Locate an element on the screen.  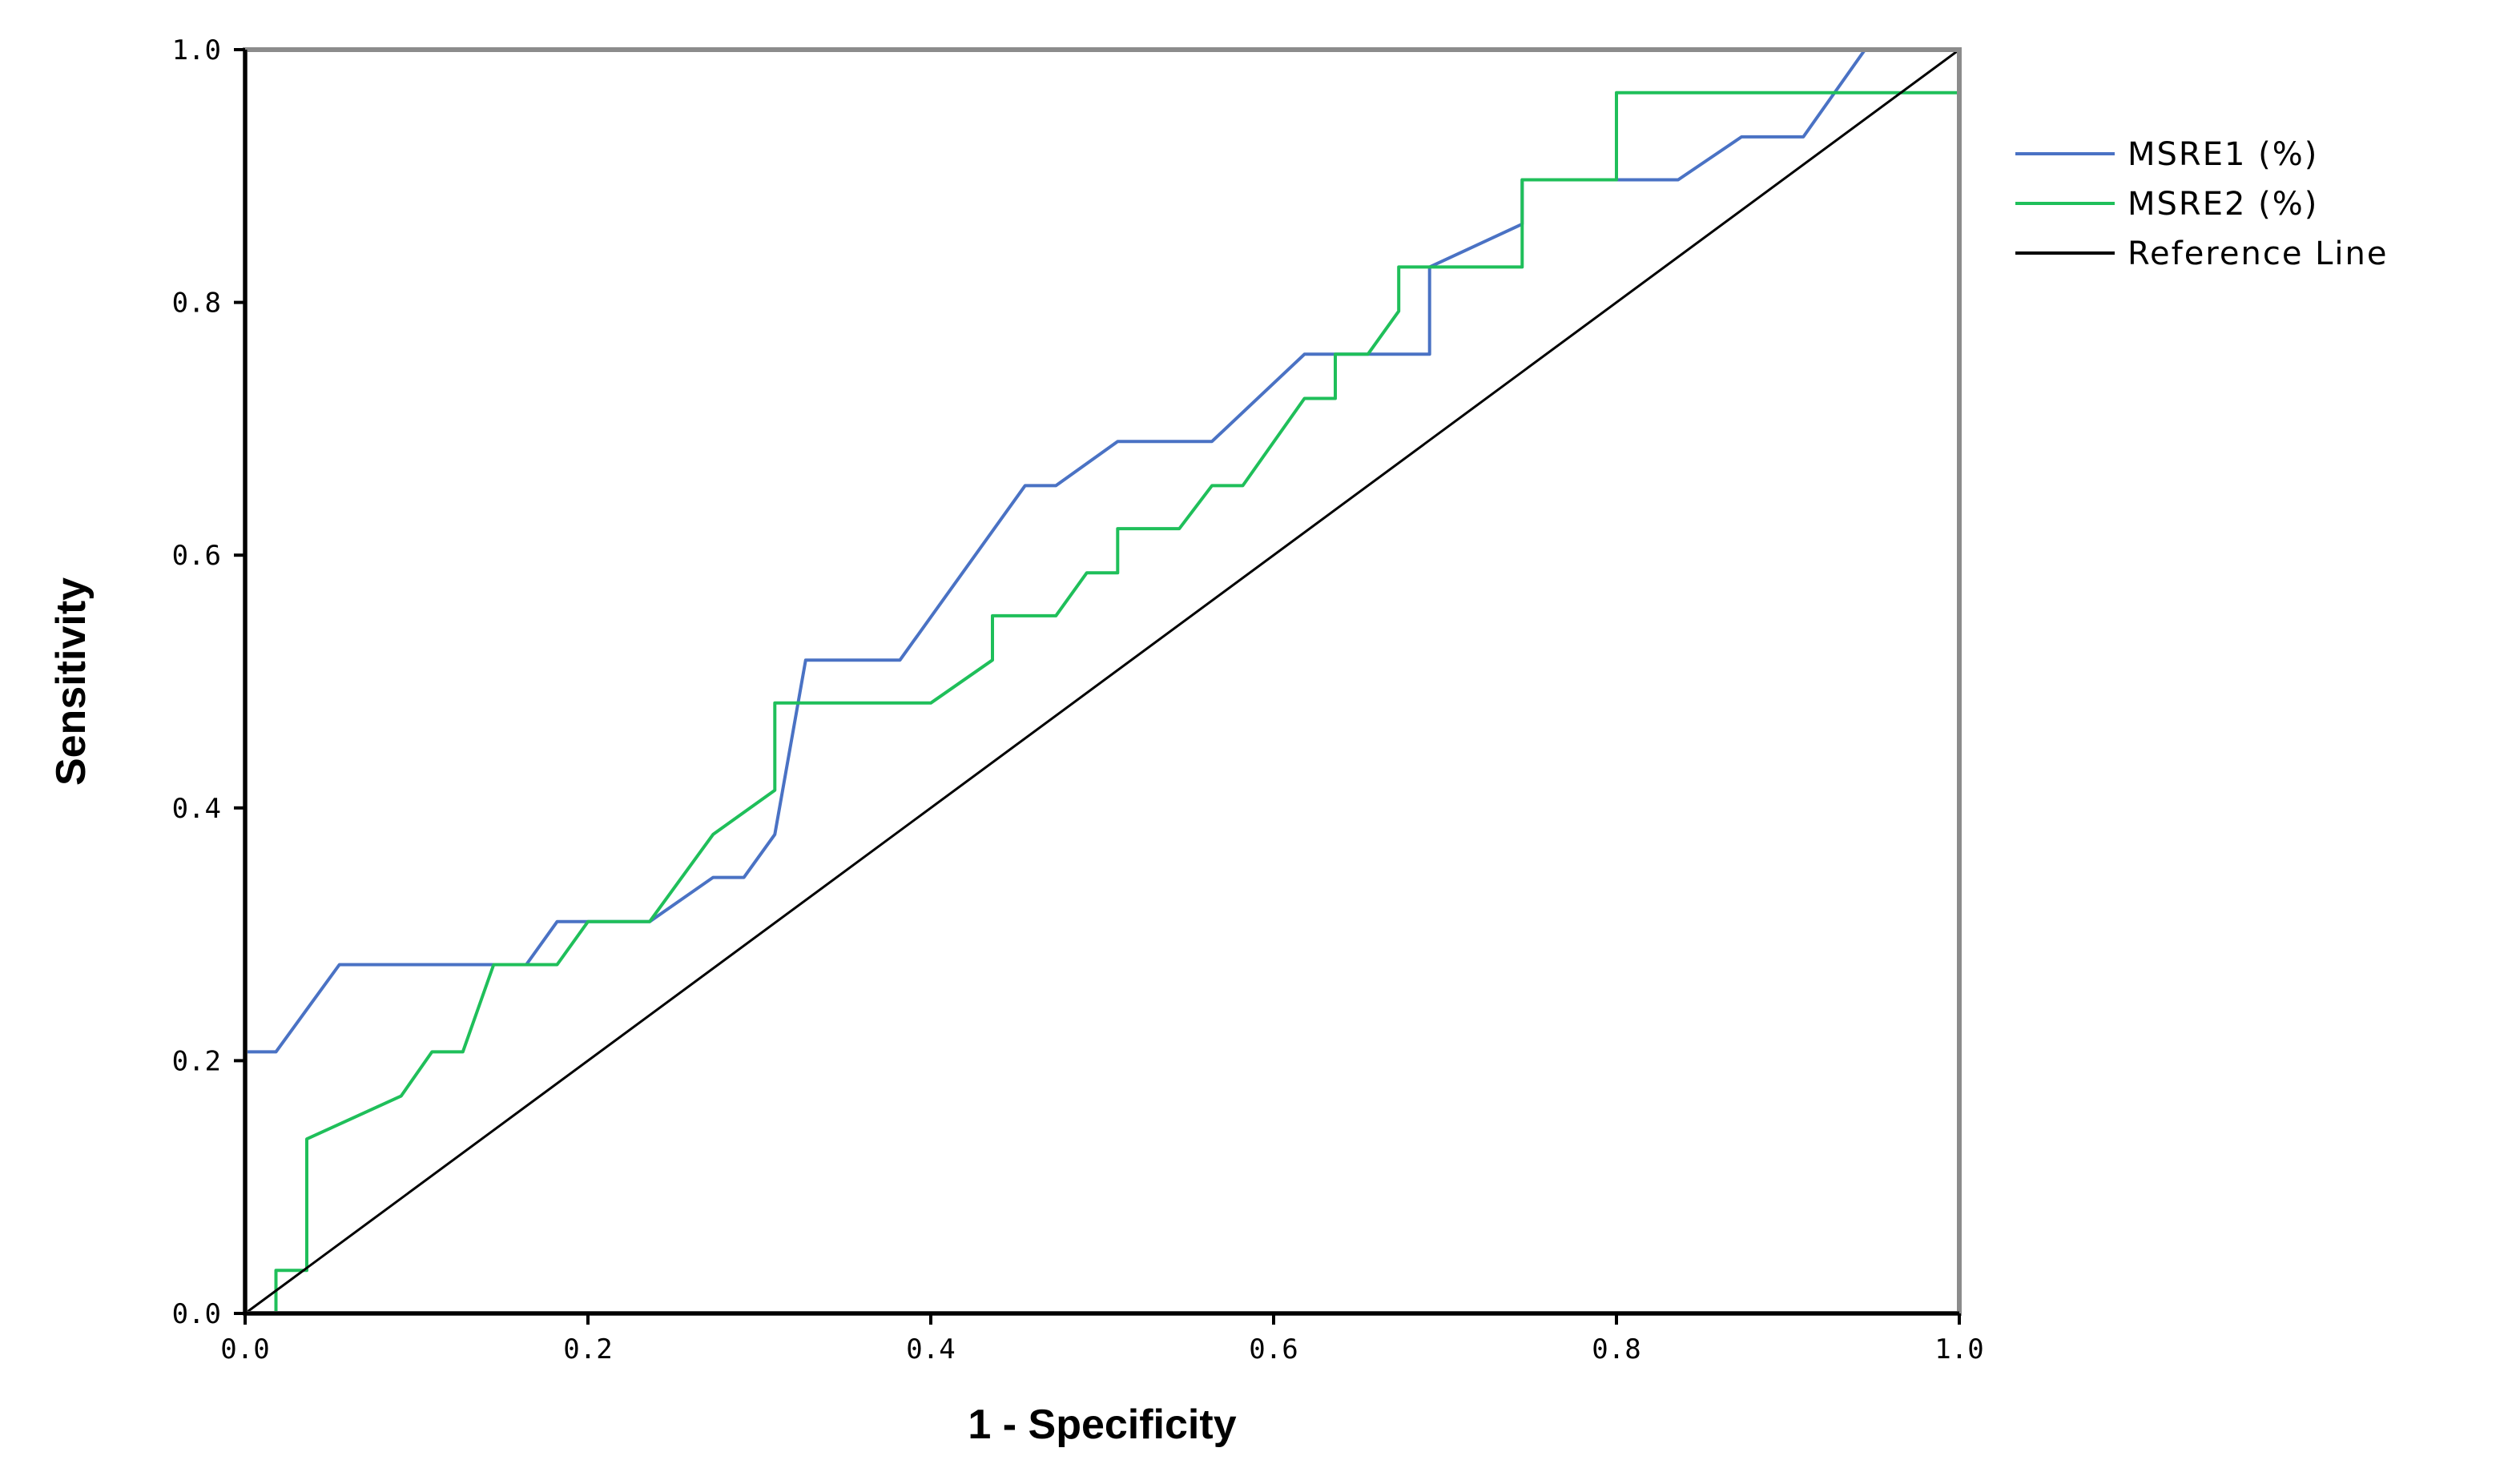
x-tick-label: 0.0 is located at coordinates (244, 1349).